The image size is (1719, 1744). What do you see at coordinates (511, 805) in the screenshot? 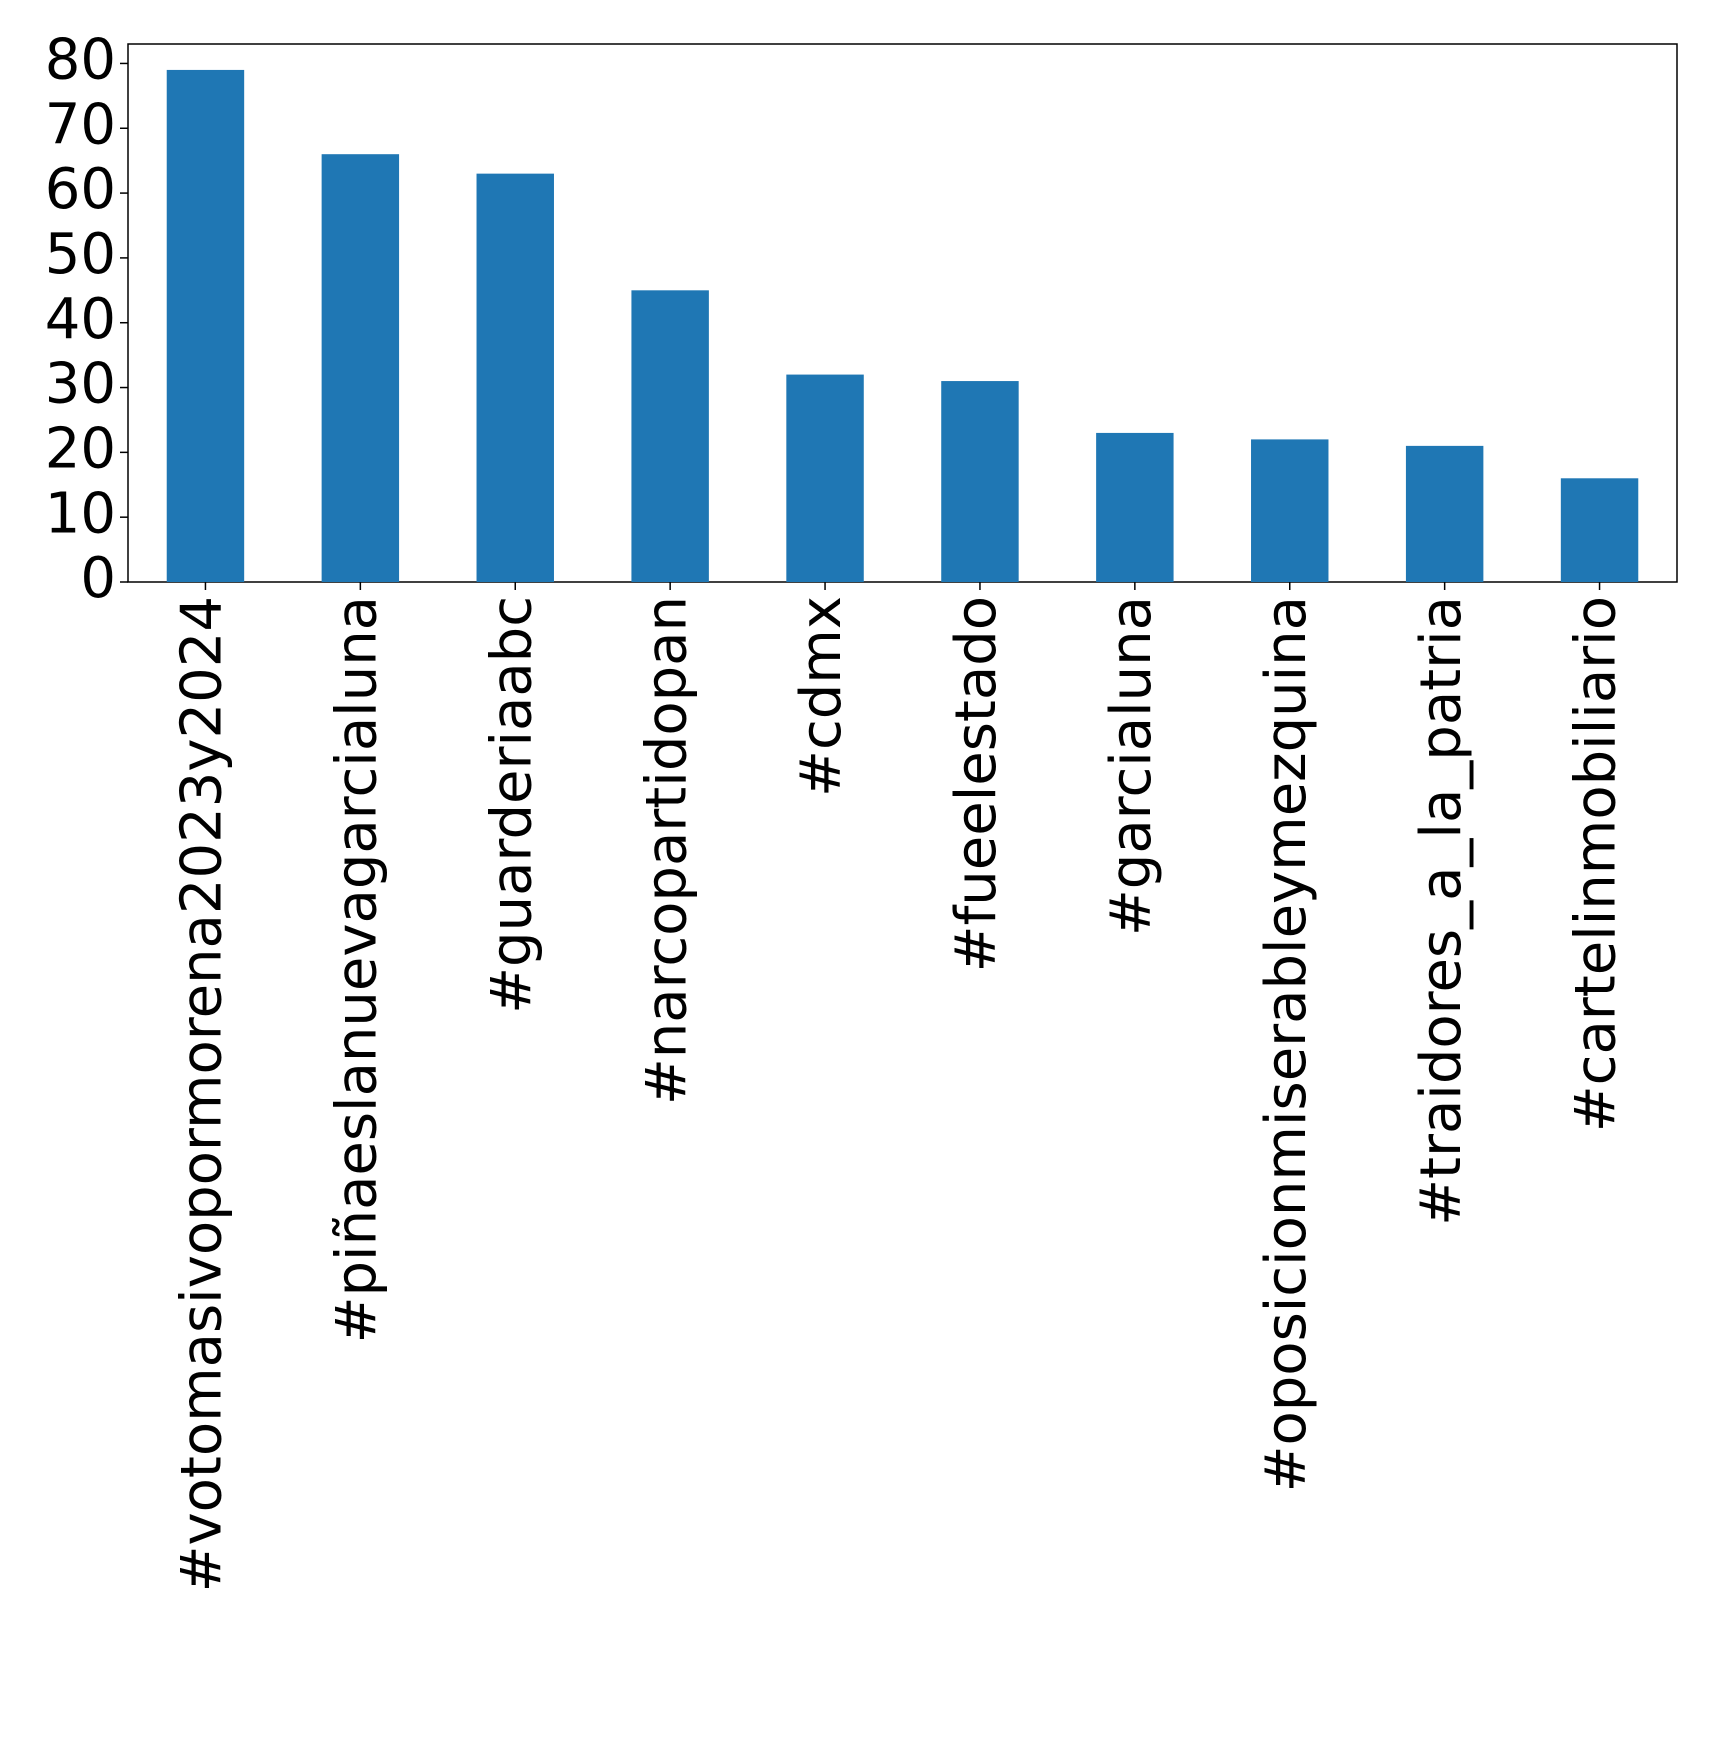
I see `x-tick-label: #guarderiaabc` at bounding box center [511, 805].